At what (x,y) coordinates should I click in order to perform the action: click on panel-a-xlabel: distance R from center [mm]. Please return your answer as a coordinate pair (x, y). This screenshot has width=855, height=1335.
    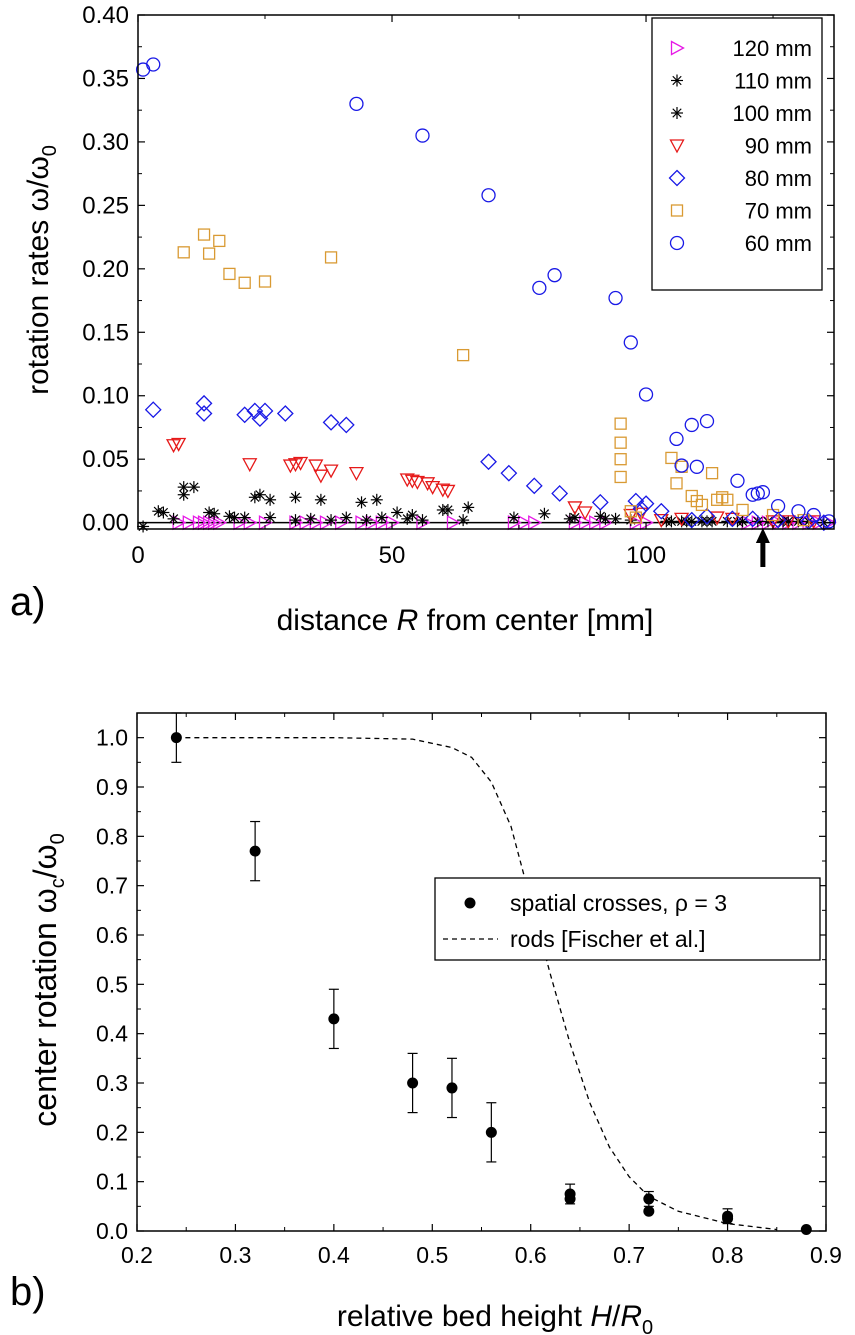
    Looking at the image, I should click on (465, 620).